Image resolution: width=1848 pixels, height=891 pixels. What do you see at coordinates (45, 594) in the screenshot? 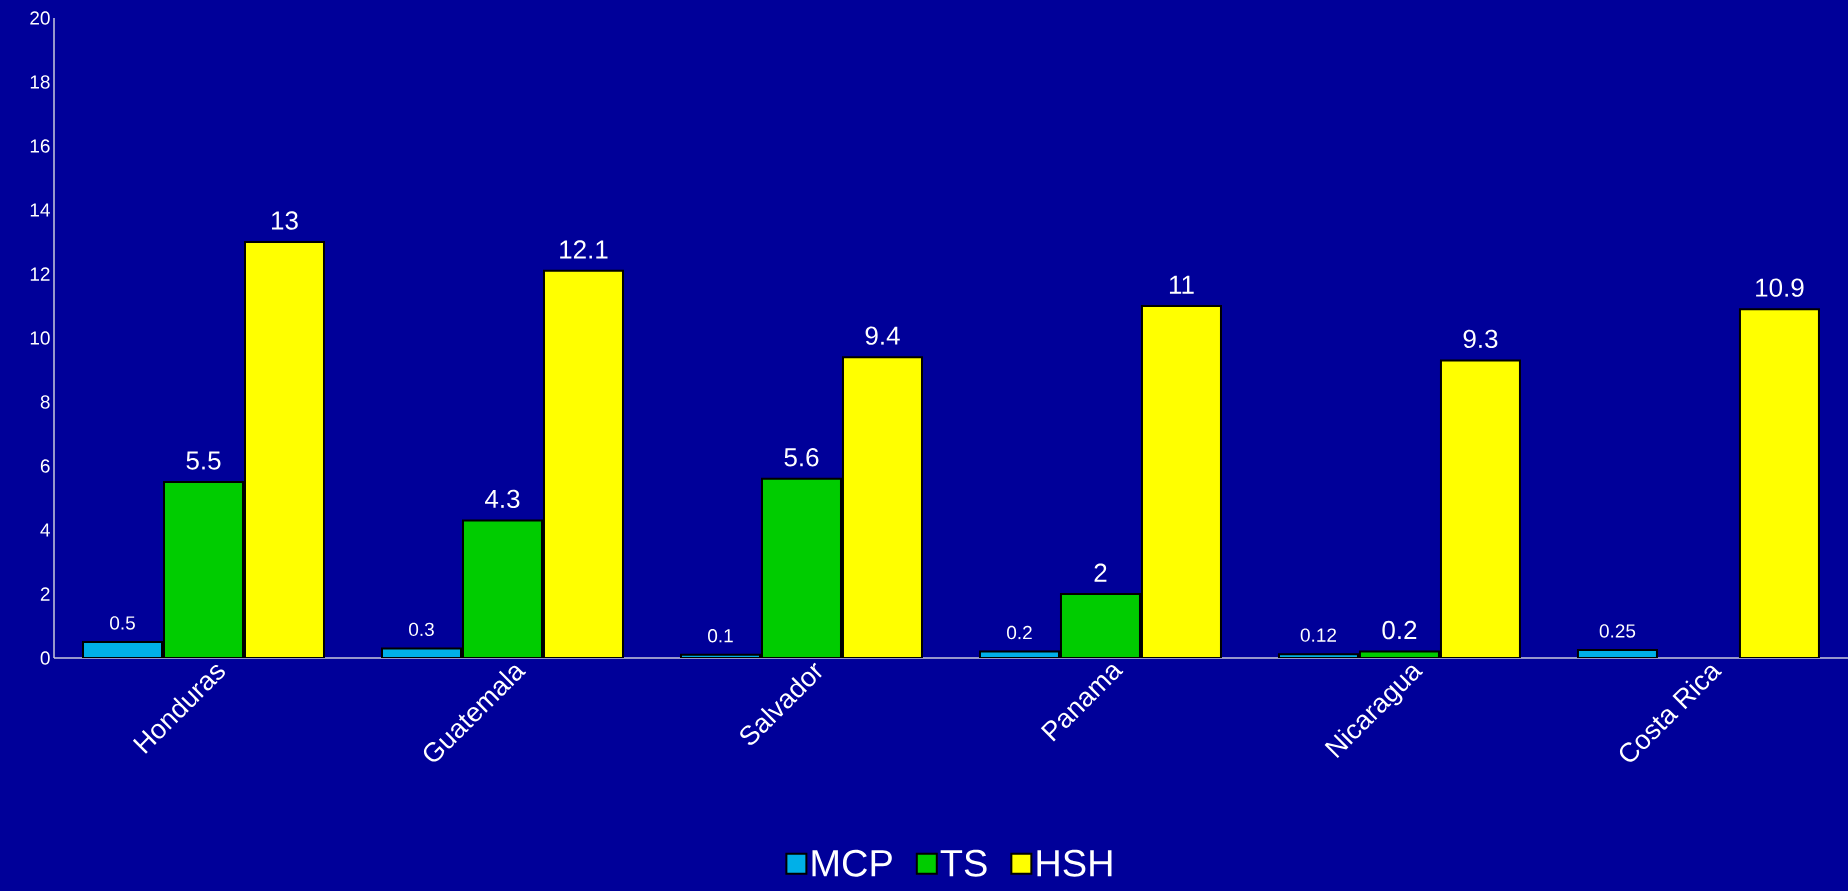
I see `y-tick-label: 2` at bounding box center [45, 594].